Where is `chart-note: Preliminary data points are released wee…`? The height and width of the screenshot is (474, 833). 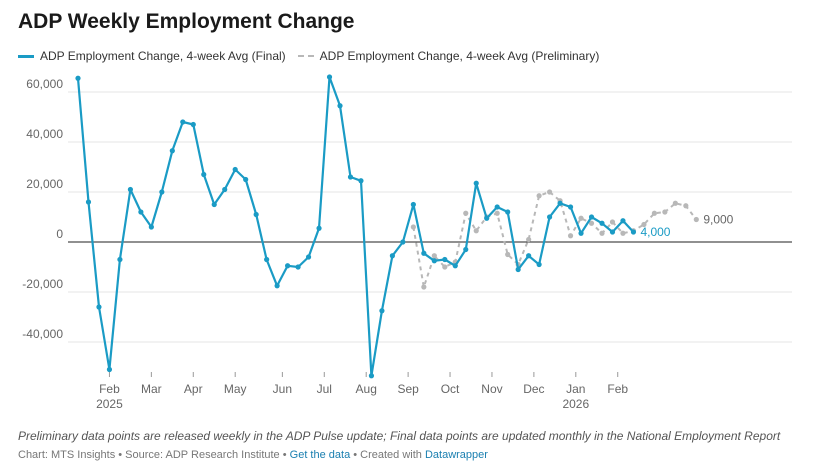 chart-note: Preliminary data points are released wee… is located at coordinates (399, 436).